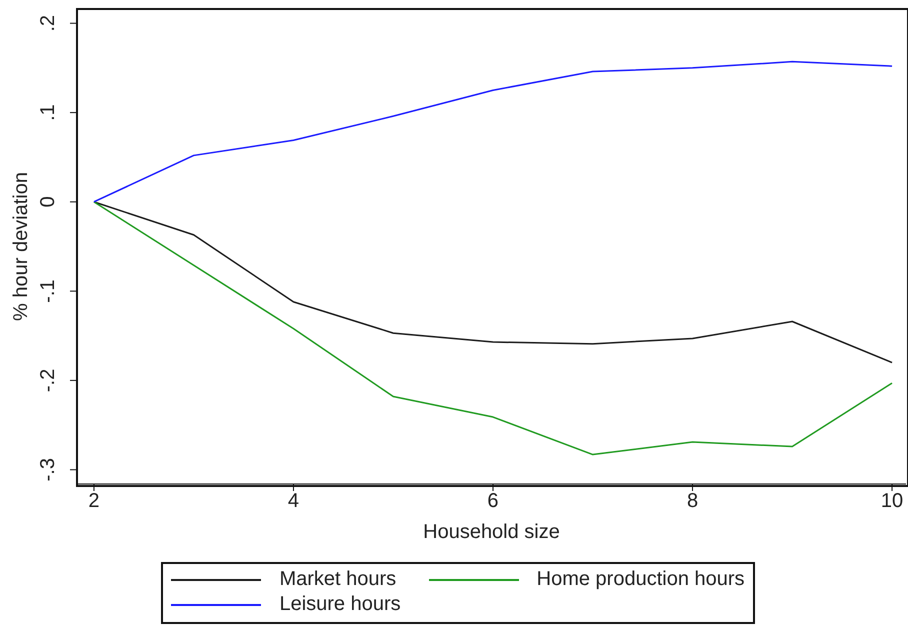 The image size is (908, 637). What do you see at coordinates (337, 579) in the screenshot?
I see `legend-label: Market hours` at bounding box center [337, 579].